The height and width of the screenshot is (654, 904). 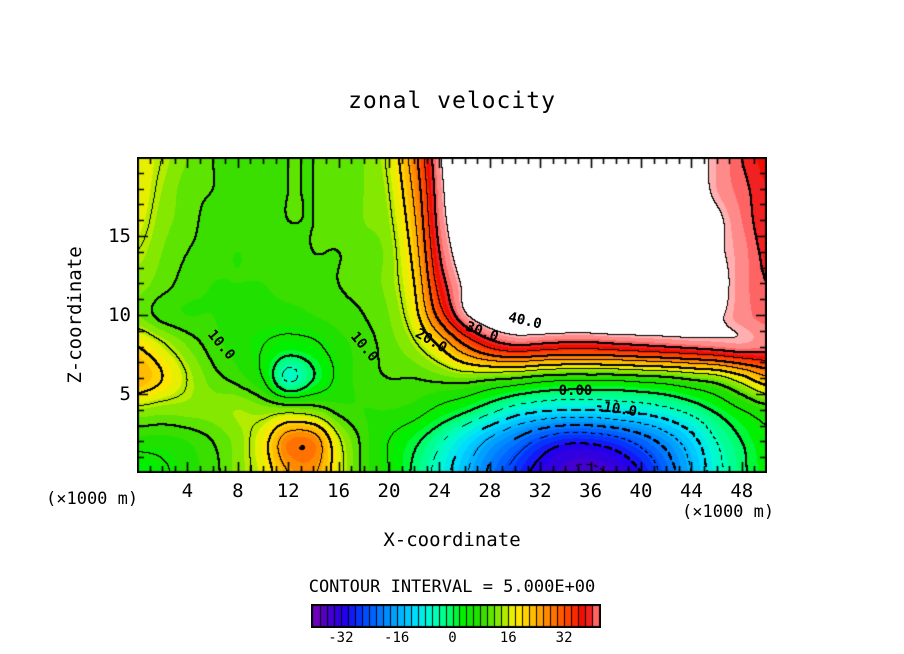 I want to click on x-tick-label: 28, so click(x=490, y=491).